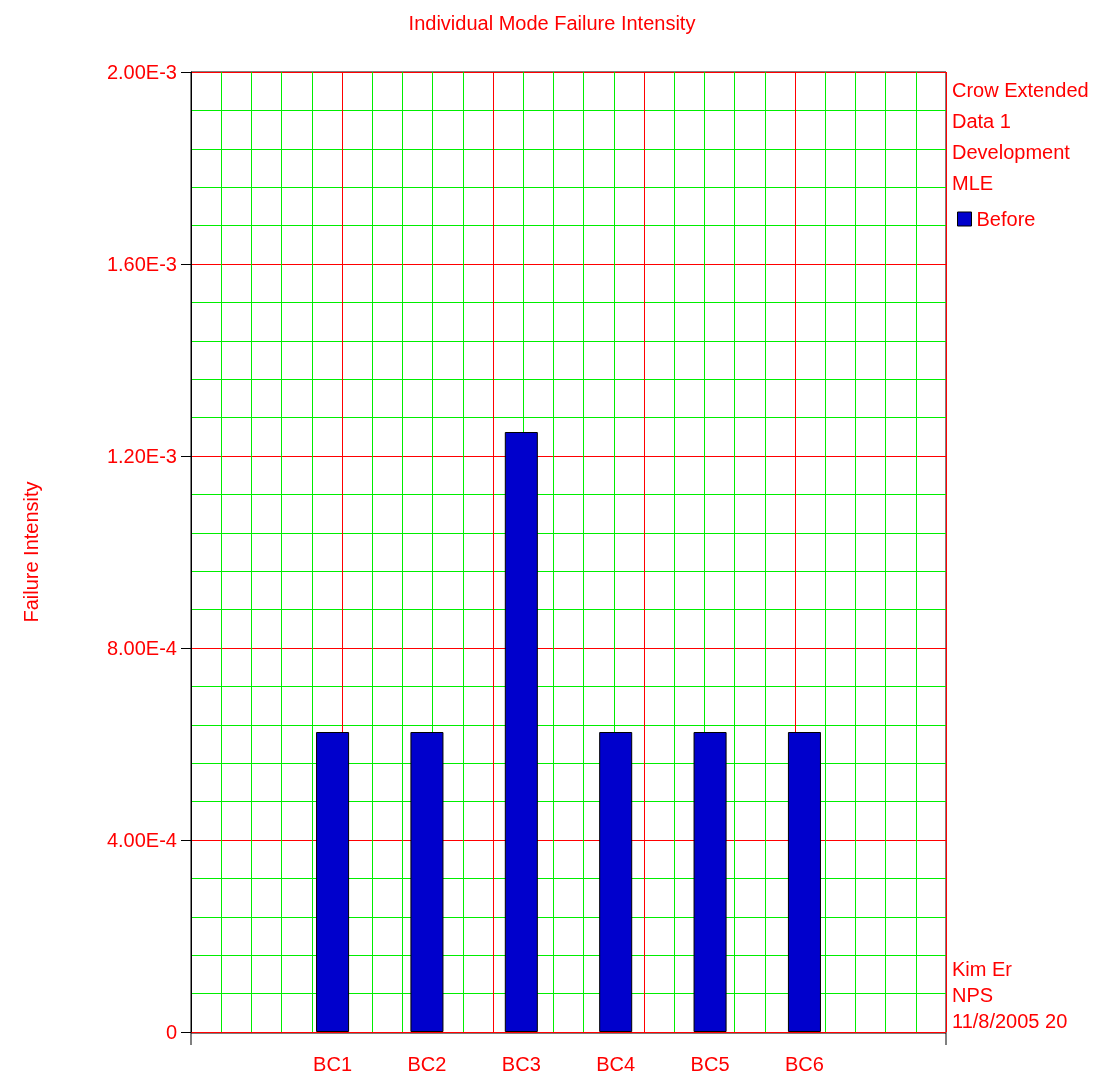 Image resolution: width=1104 pixels, height=1082 pixels. I want to click on text: Data 1, so click(981, 121).